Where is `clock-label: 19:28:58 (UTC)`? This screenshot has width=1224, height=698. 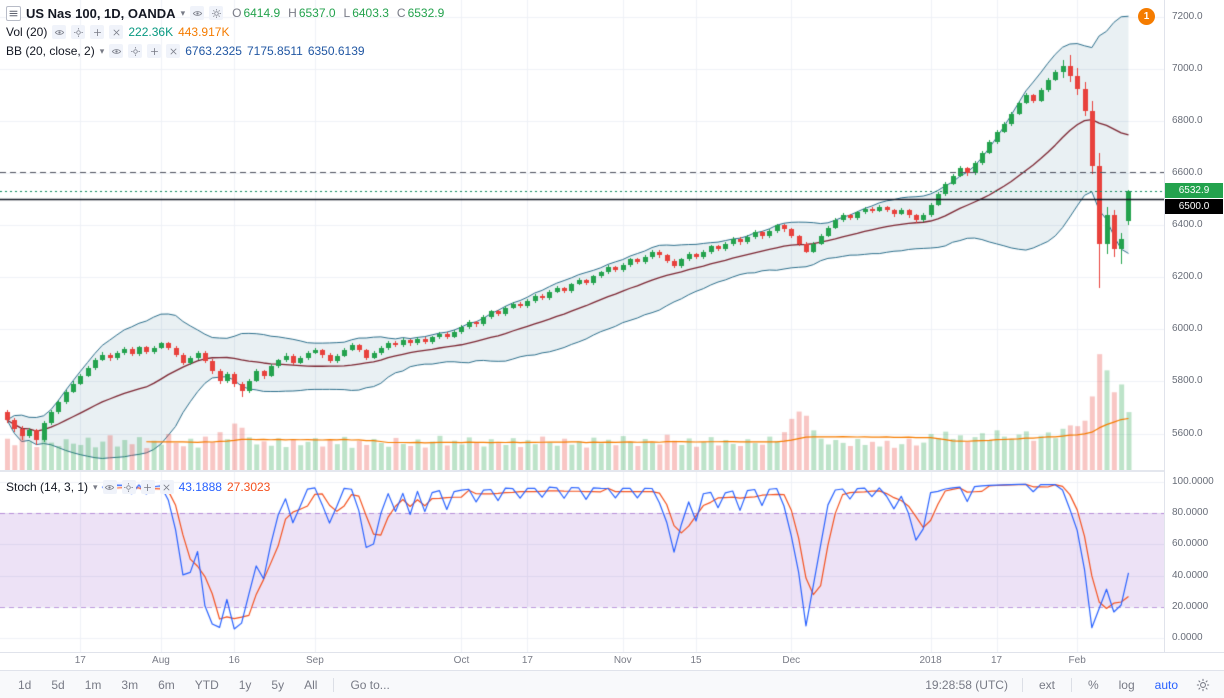 clock-label: 19:28:58 (UTC) is located at coordinates (966, 684).